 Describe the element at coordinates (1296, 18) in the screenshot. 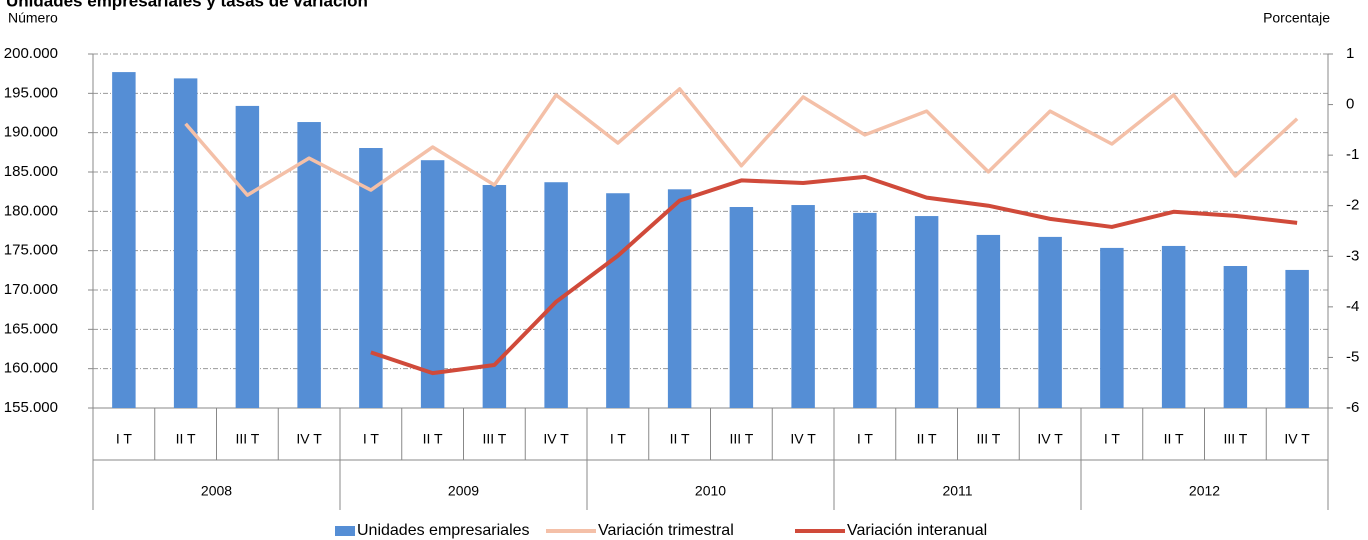

I see `y2-axis-label: Porcentaje` at that location.